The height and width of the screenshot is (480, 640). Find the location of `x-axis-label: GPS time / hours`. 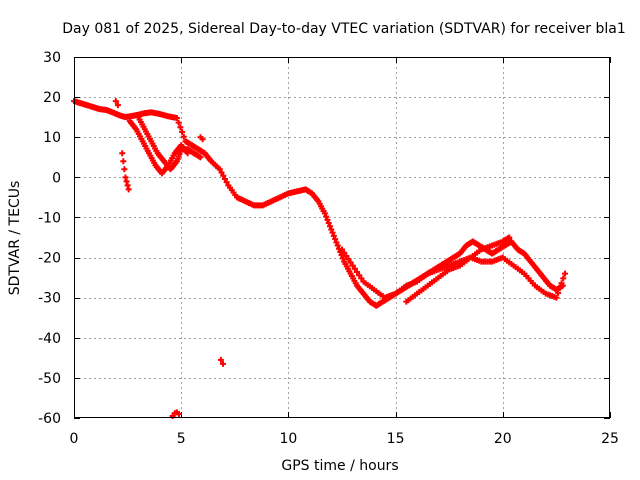

x-axis-label: GPS time / hours is located at coordinates (339, 466).